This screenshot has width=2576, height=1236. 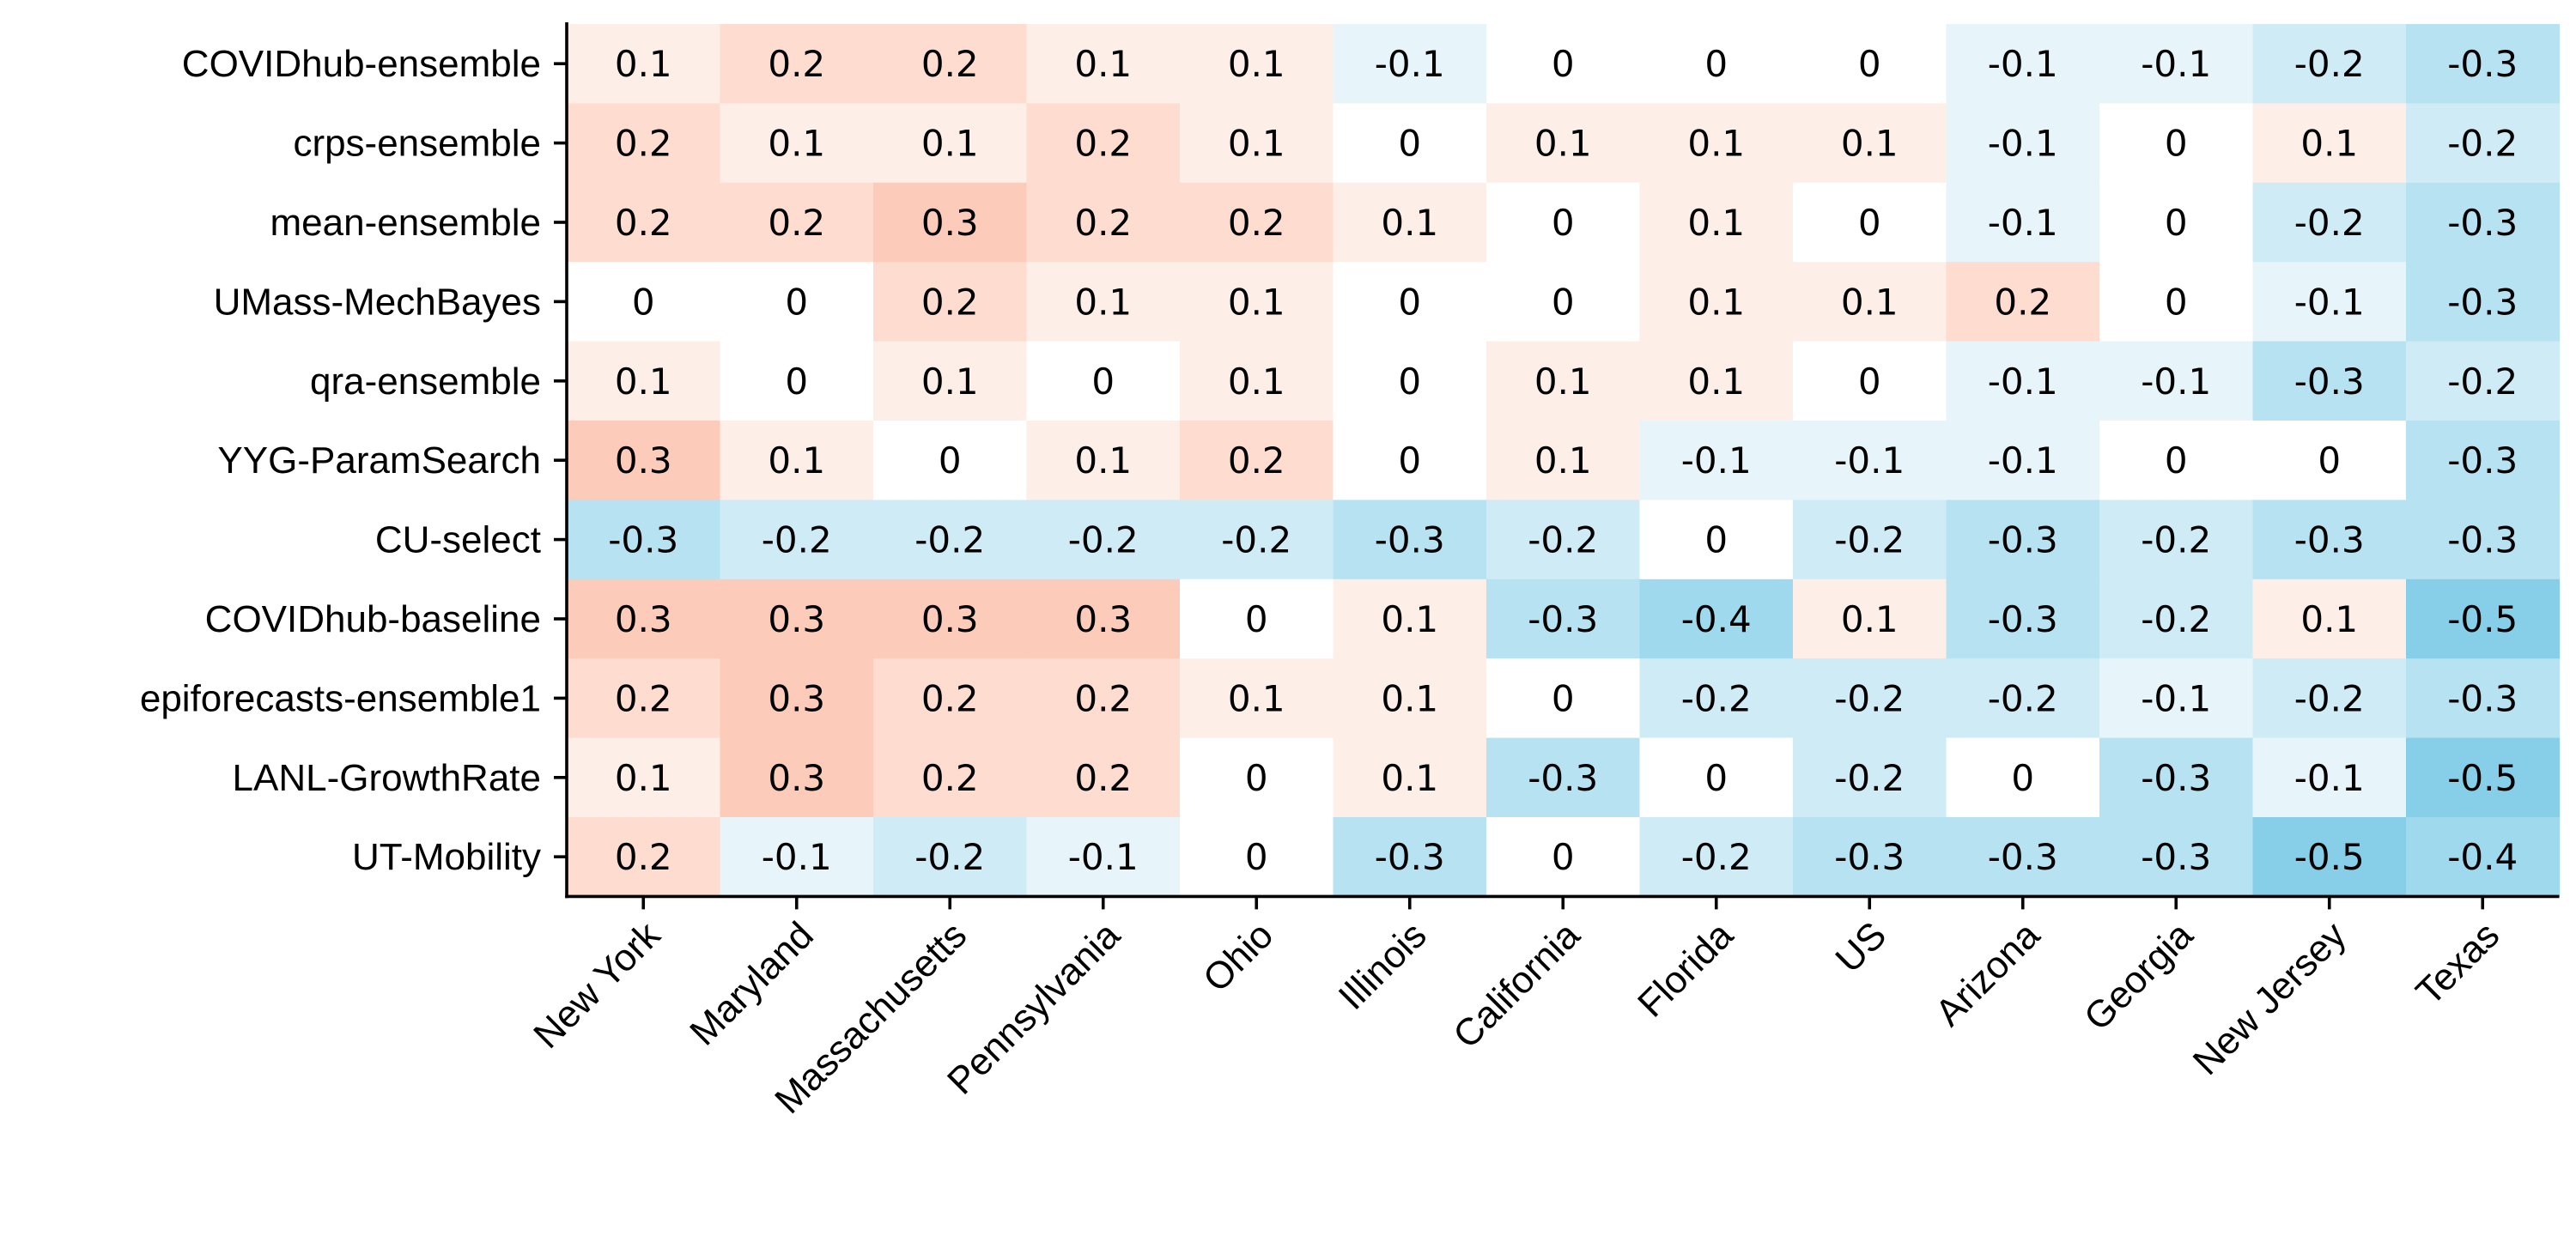 What do you see at coordinates (377, 302) in the screenshot?
I see `row-label: UMass-MechBayes` at bounding box center [377, 302].